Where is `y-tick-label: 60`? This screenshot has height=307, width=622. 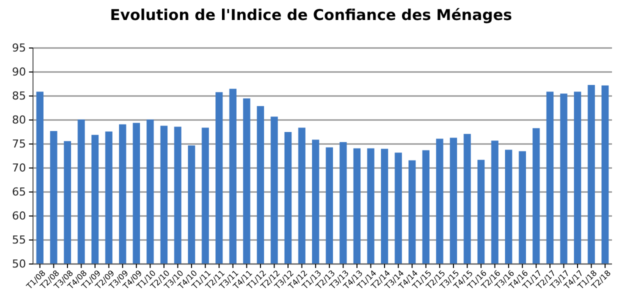 y-tick-label: 60 is located at coordinates (19, 216).